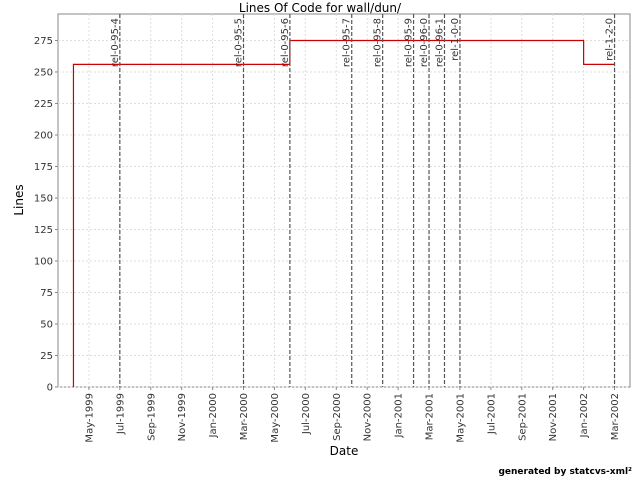 The height and width of the screenshot is (480, 640). I want to click on x-tick-label: May-2000, so click(275, 418).